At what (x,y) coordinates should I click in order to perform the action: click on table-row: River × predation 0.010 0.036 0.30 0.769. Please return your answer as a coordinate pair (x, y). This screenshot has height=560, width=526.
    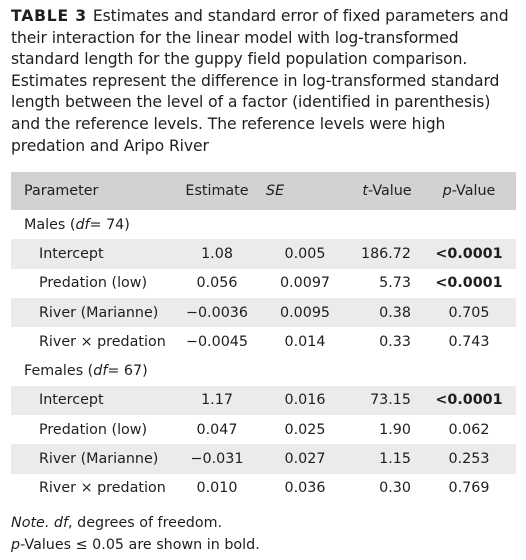
    Looking at the image, I should click on (263, 488).